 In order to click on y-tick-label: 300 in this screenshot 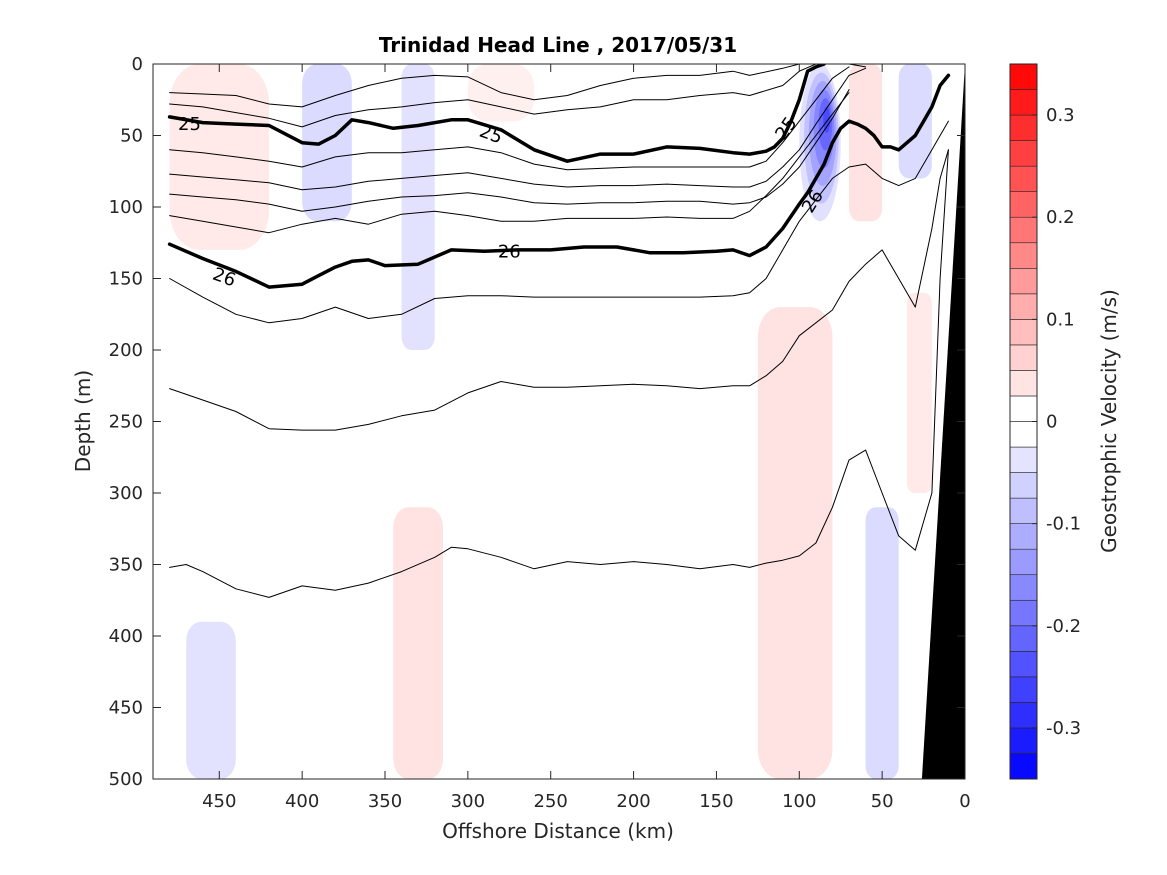, I will do `click(126, 493)`.